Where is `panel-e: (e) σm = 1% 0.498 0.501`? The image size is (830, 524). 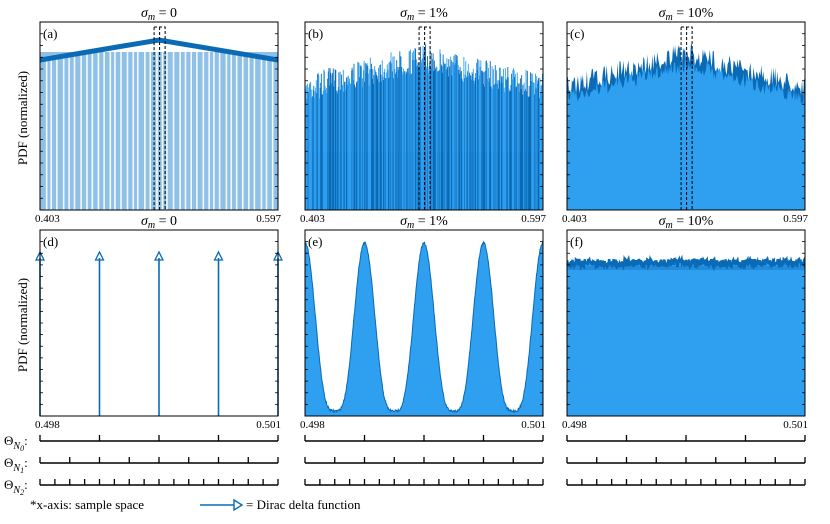 panel-e: (e) σm = 1% 0.498 0.501 is located at coordinates (423, 322).